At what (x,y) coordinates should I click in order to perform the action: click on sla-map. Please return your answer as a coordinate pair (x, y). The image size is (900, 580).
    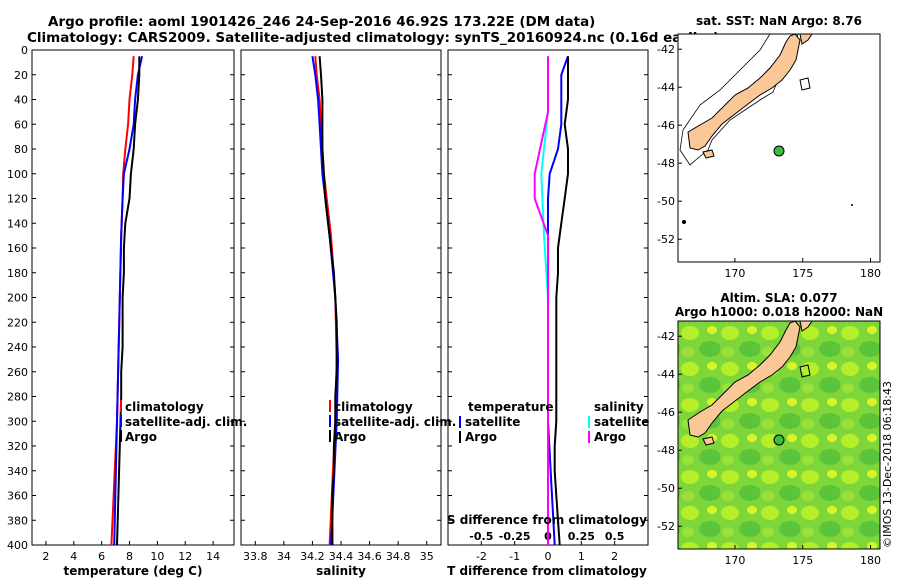
    Looking at the image, I should click on (779, 435).